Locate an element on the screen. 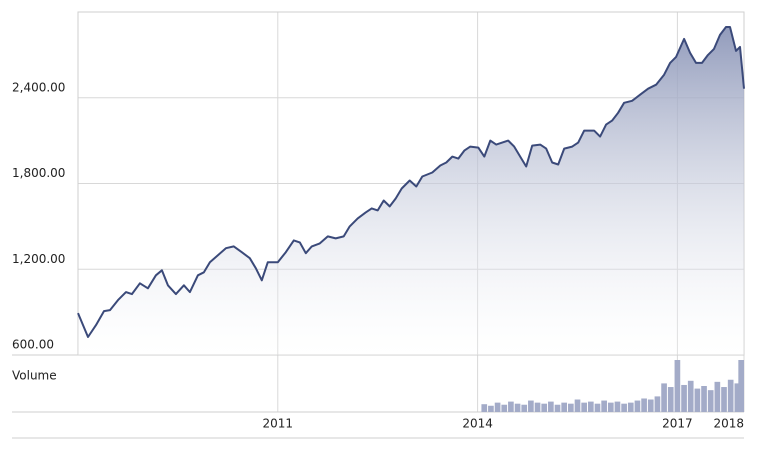 The height and width of the screenshot is (456, 760). x-tick-label: 2018 is located at coordinates (728, 424).